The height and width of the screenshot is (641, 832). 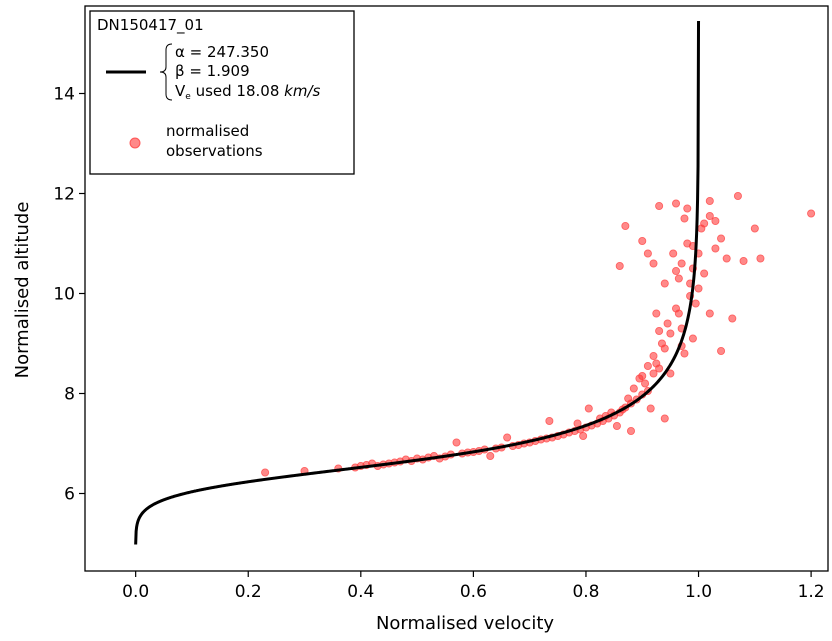 What do you see at coordinates (166, 72) in the screenshot?
I see `legend-brace` at bounding box center [166, 72].